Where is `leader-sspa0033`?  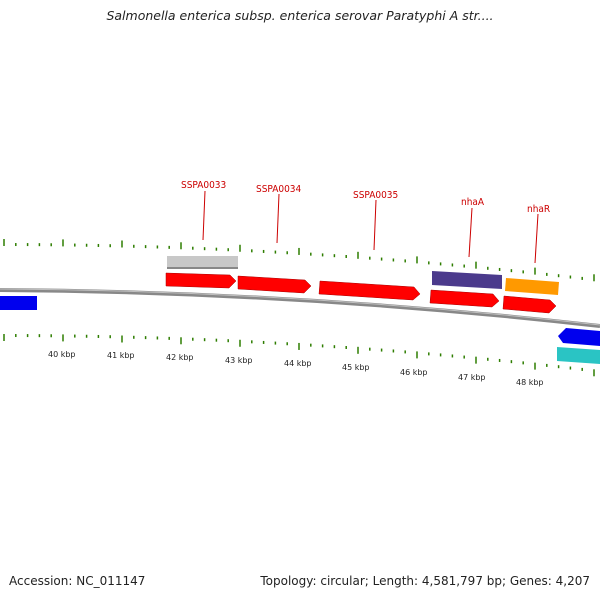 leader-sspa0033 is located at coordinates (204, 215).